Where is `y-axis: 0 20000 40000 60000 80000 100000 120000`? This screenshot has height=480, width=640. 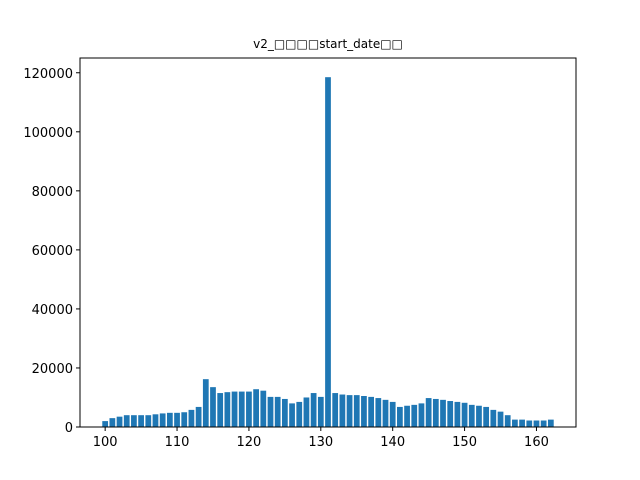 y-axis: 0 20000 40000 60000 80000 100000 120000 is located at coordinates (51, 251).